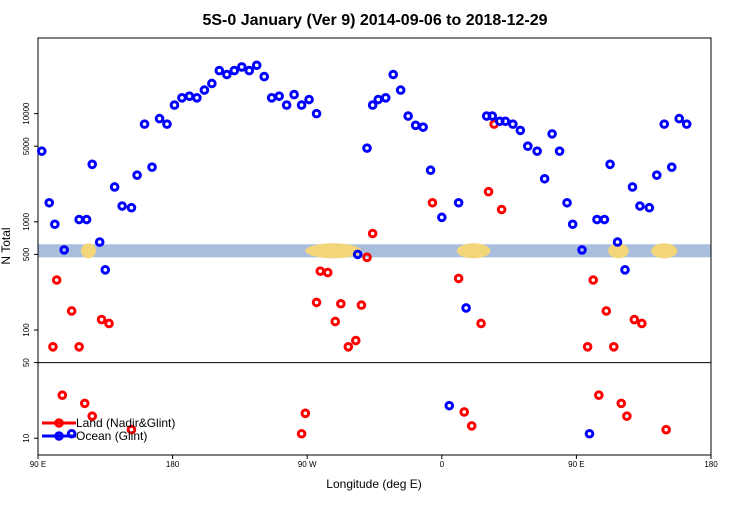 The image size is (750, 505). I want to click on y-tick-label: 10, so click(26, 437).